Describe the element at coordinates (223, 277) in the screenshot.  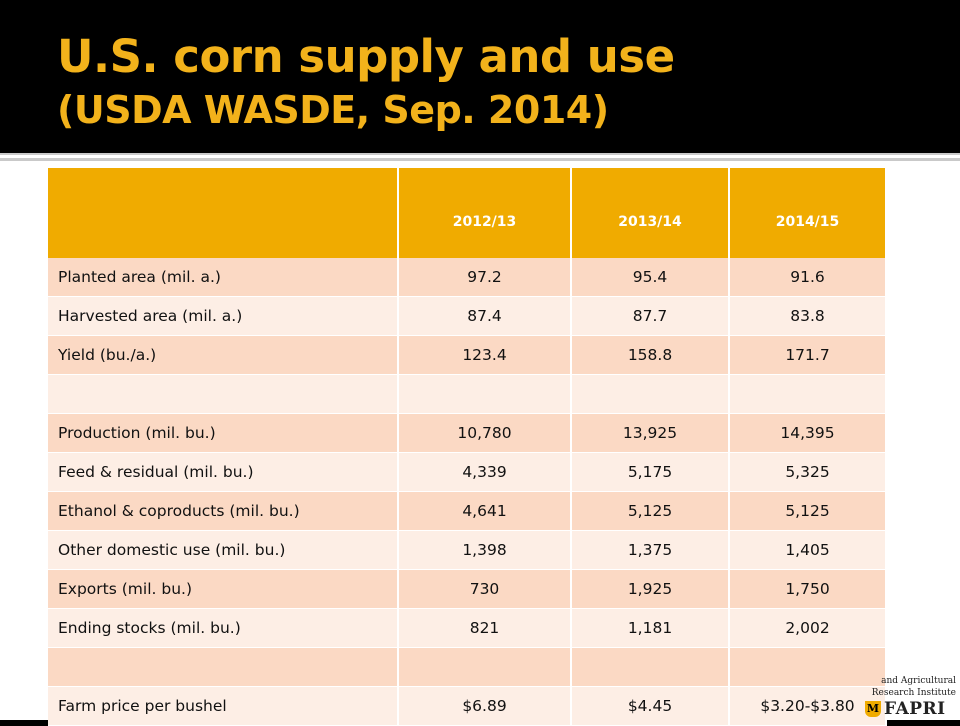
I see `row-label: Planted area (mil. a.)` at that location.